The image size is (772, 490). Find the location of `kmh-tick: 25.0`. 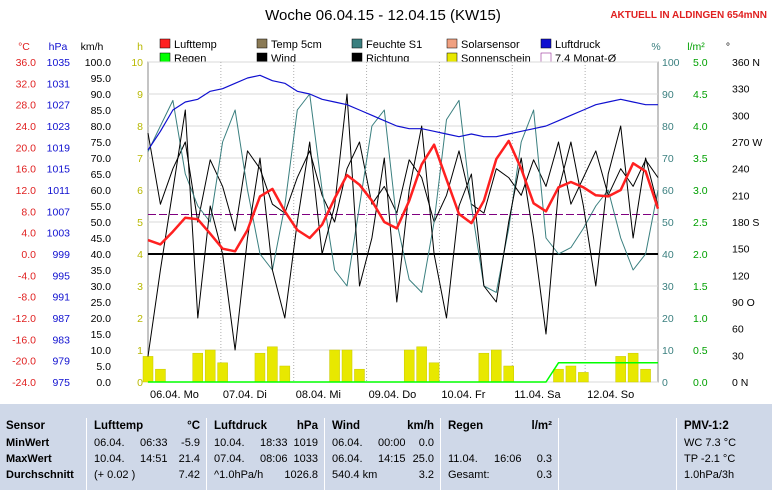

kmh-tick: 25.0 is located at coordinates (101, 303).